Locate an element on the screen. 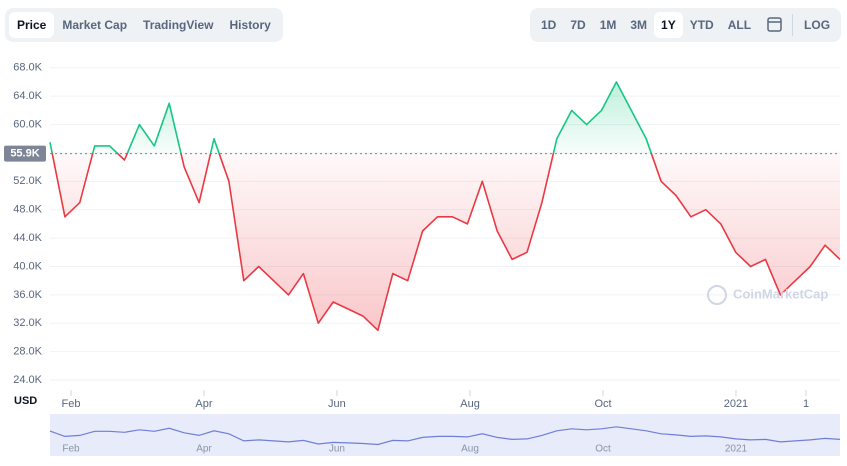  log-button: LOG is located at coordinates (817, 25).